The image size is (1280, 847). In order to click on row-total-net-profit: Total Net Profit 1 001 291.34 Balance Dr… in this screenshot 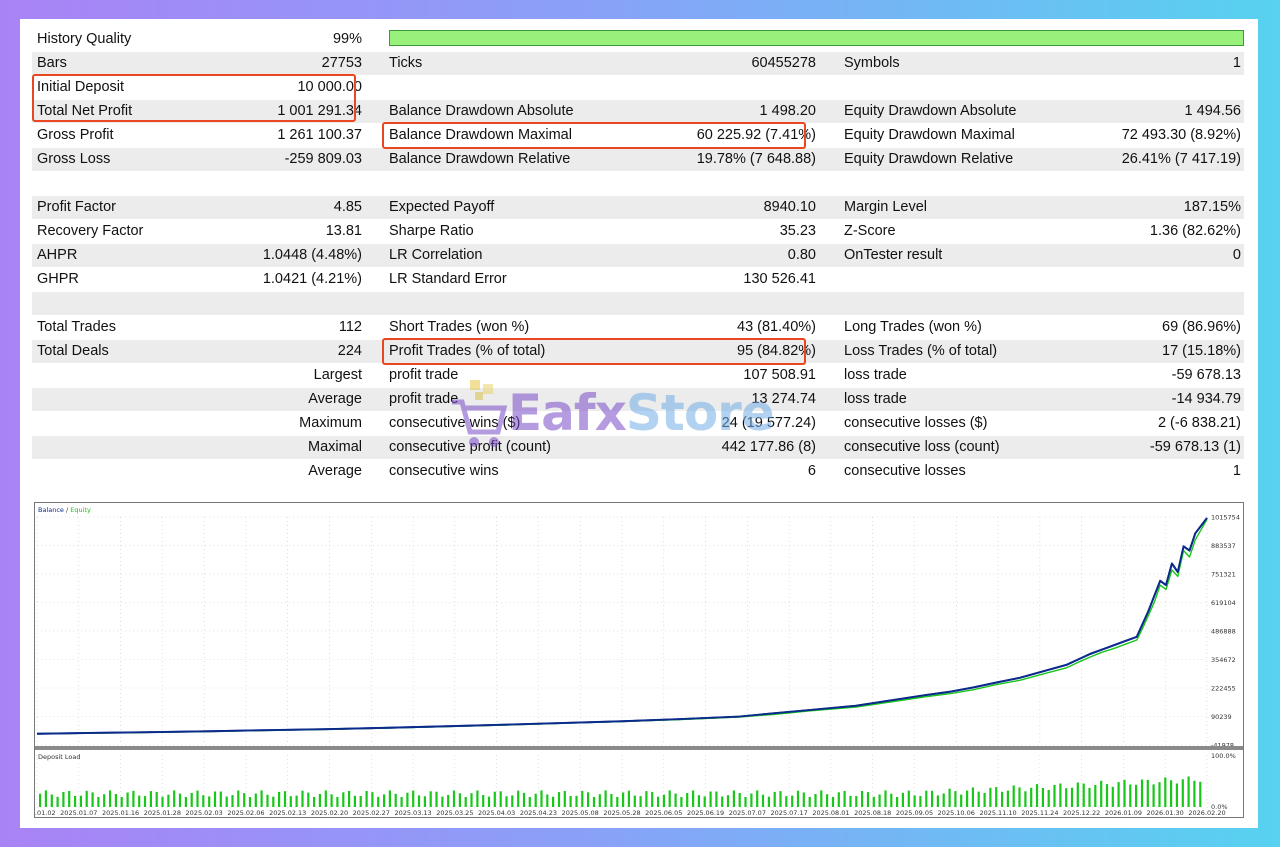, I will do `click(638, 111)`.